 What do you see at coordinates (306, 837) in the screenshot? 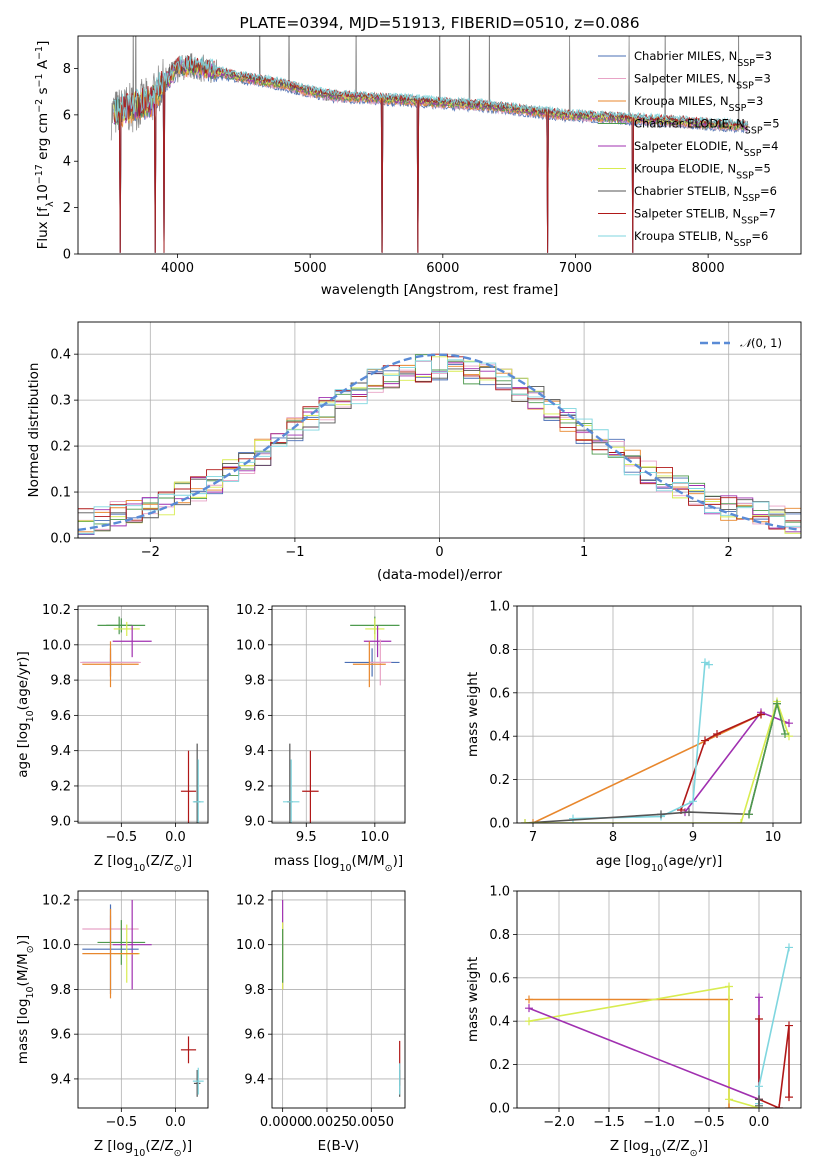
I see `x-tick-label: 9.5` at bounding box center [306, 837].